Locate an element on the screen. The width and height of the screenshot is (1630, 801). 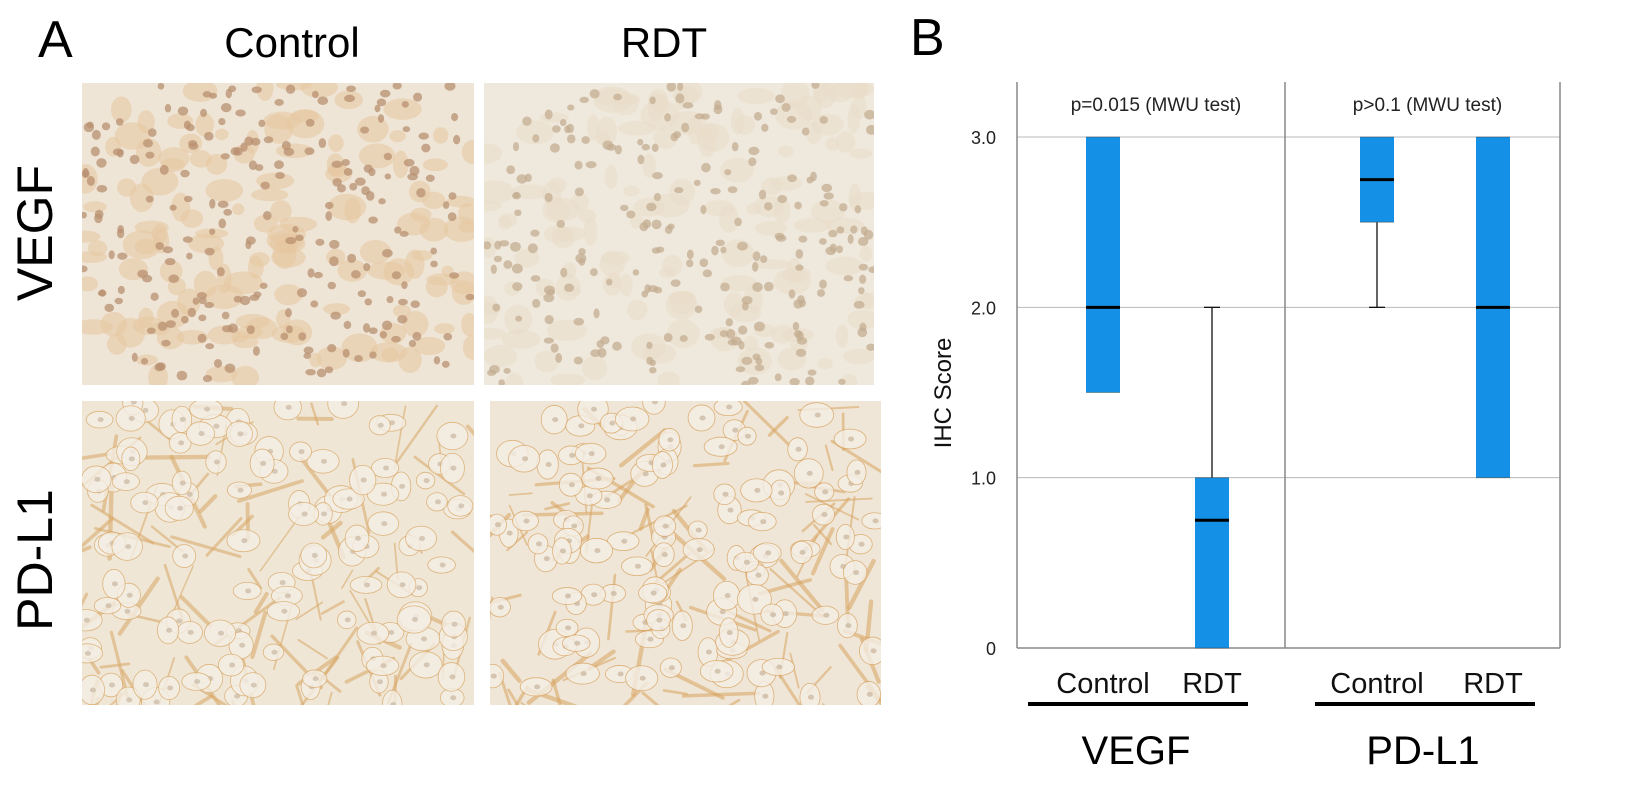
micrograph-pd-l1-rdt is located at coordinates (685, 553).